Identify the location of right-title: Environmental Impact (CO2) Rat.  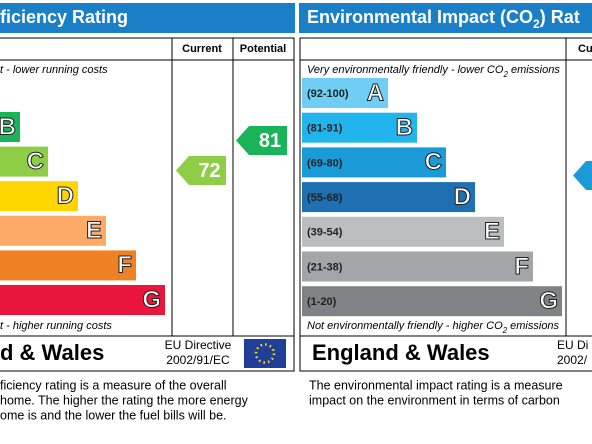
(443, 19).